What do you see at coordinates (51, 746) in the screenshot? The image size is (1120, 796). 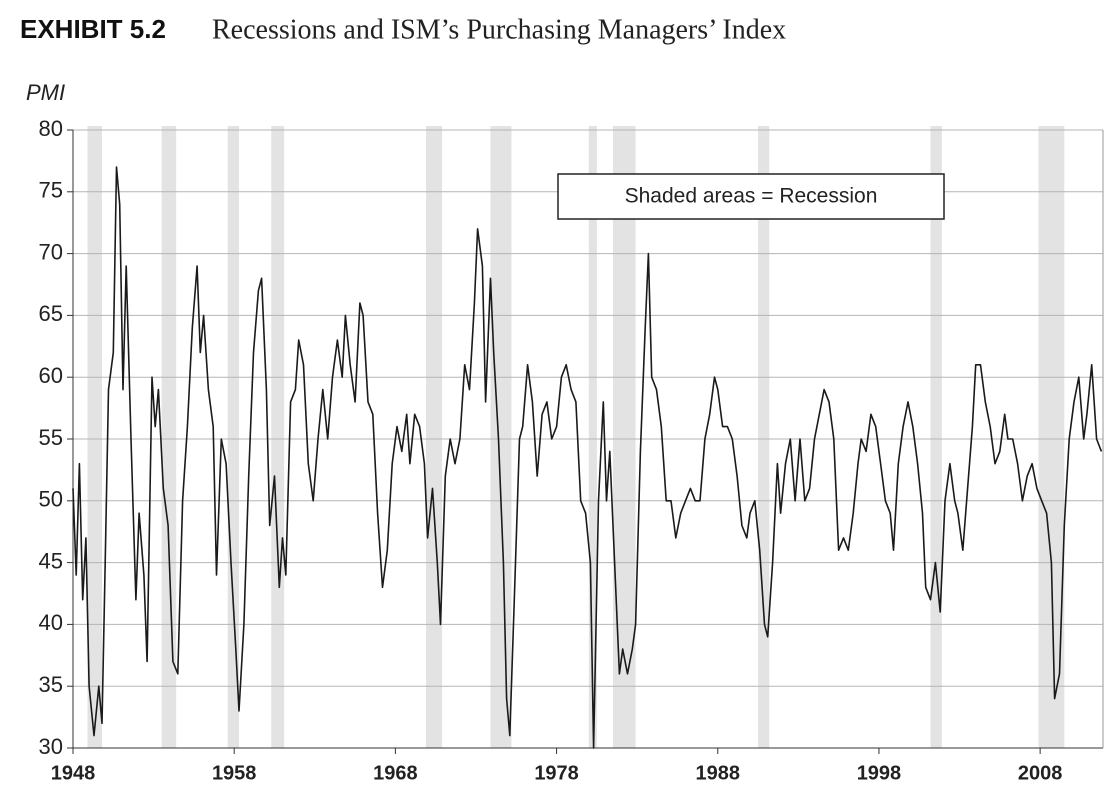 I see `y-tick-label: 30` at bounding box center [51, 746].